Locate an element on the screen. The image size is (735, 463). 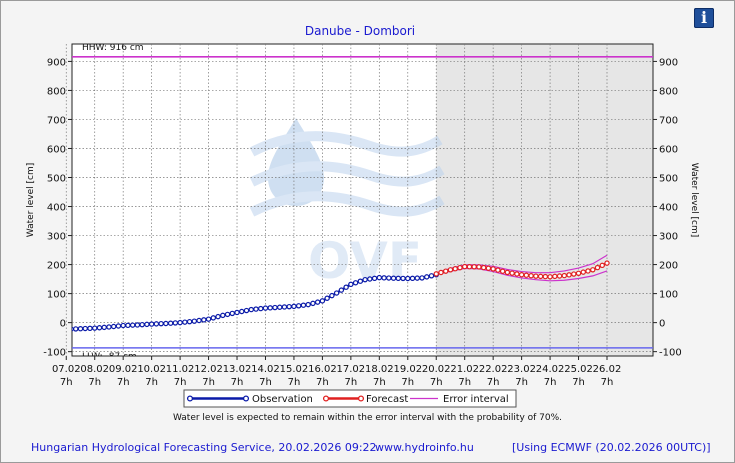
footer-model-info: [Using ECMWF (20.02.2026 00UTC)] is located at coordinates (611, 447).